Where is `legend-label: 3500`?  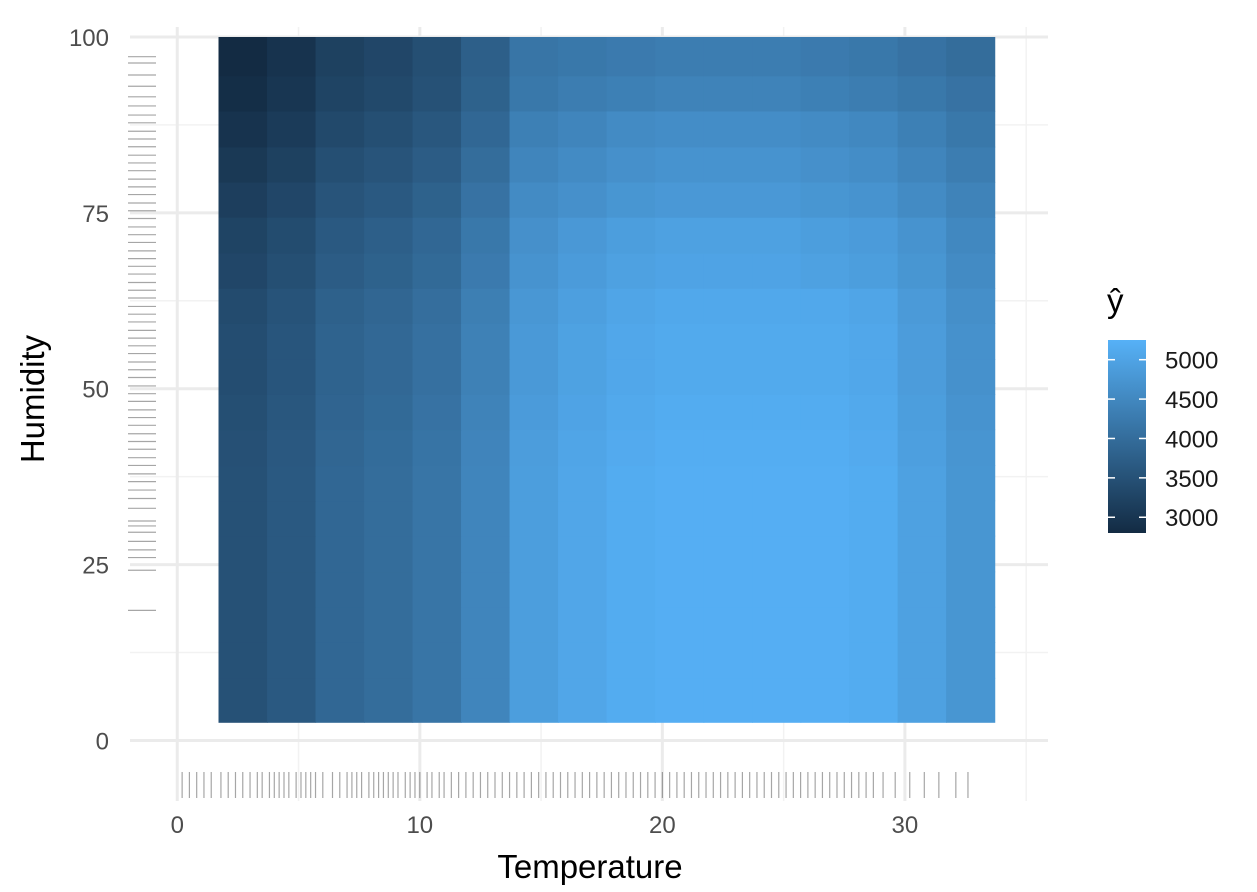
legend-label: 3500 is located at coordinates (1191, 479).